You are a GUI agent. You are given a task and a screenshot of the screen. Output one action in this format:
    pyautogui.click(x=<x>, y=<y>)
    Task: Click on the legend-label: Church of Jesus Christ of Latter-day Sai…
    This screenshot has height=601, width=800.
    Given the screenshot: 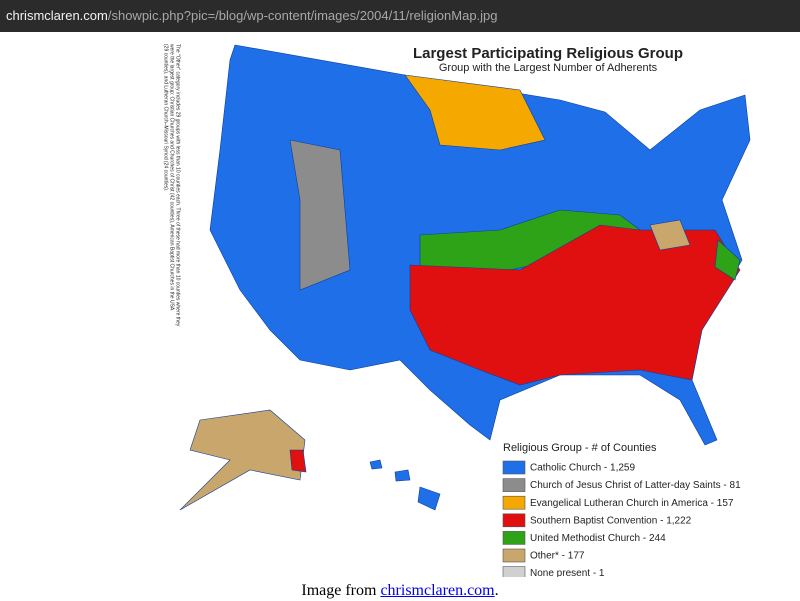 What is the action you would take?
    pyautogui.click(x=635, y=485)
    